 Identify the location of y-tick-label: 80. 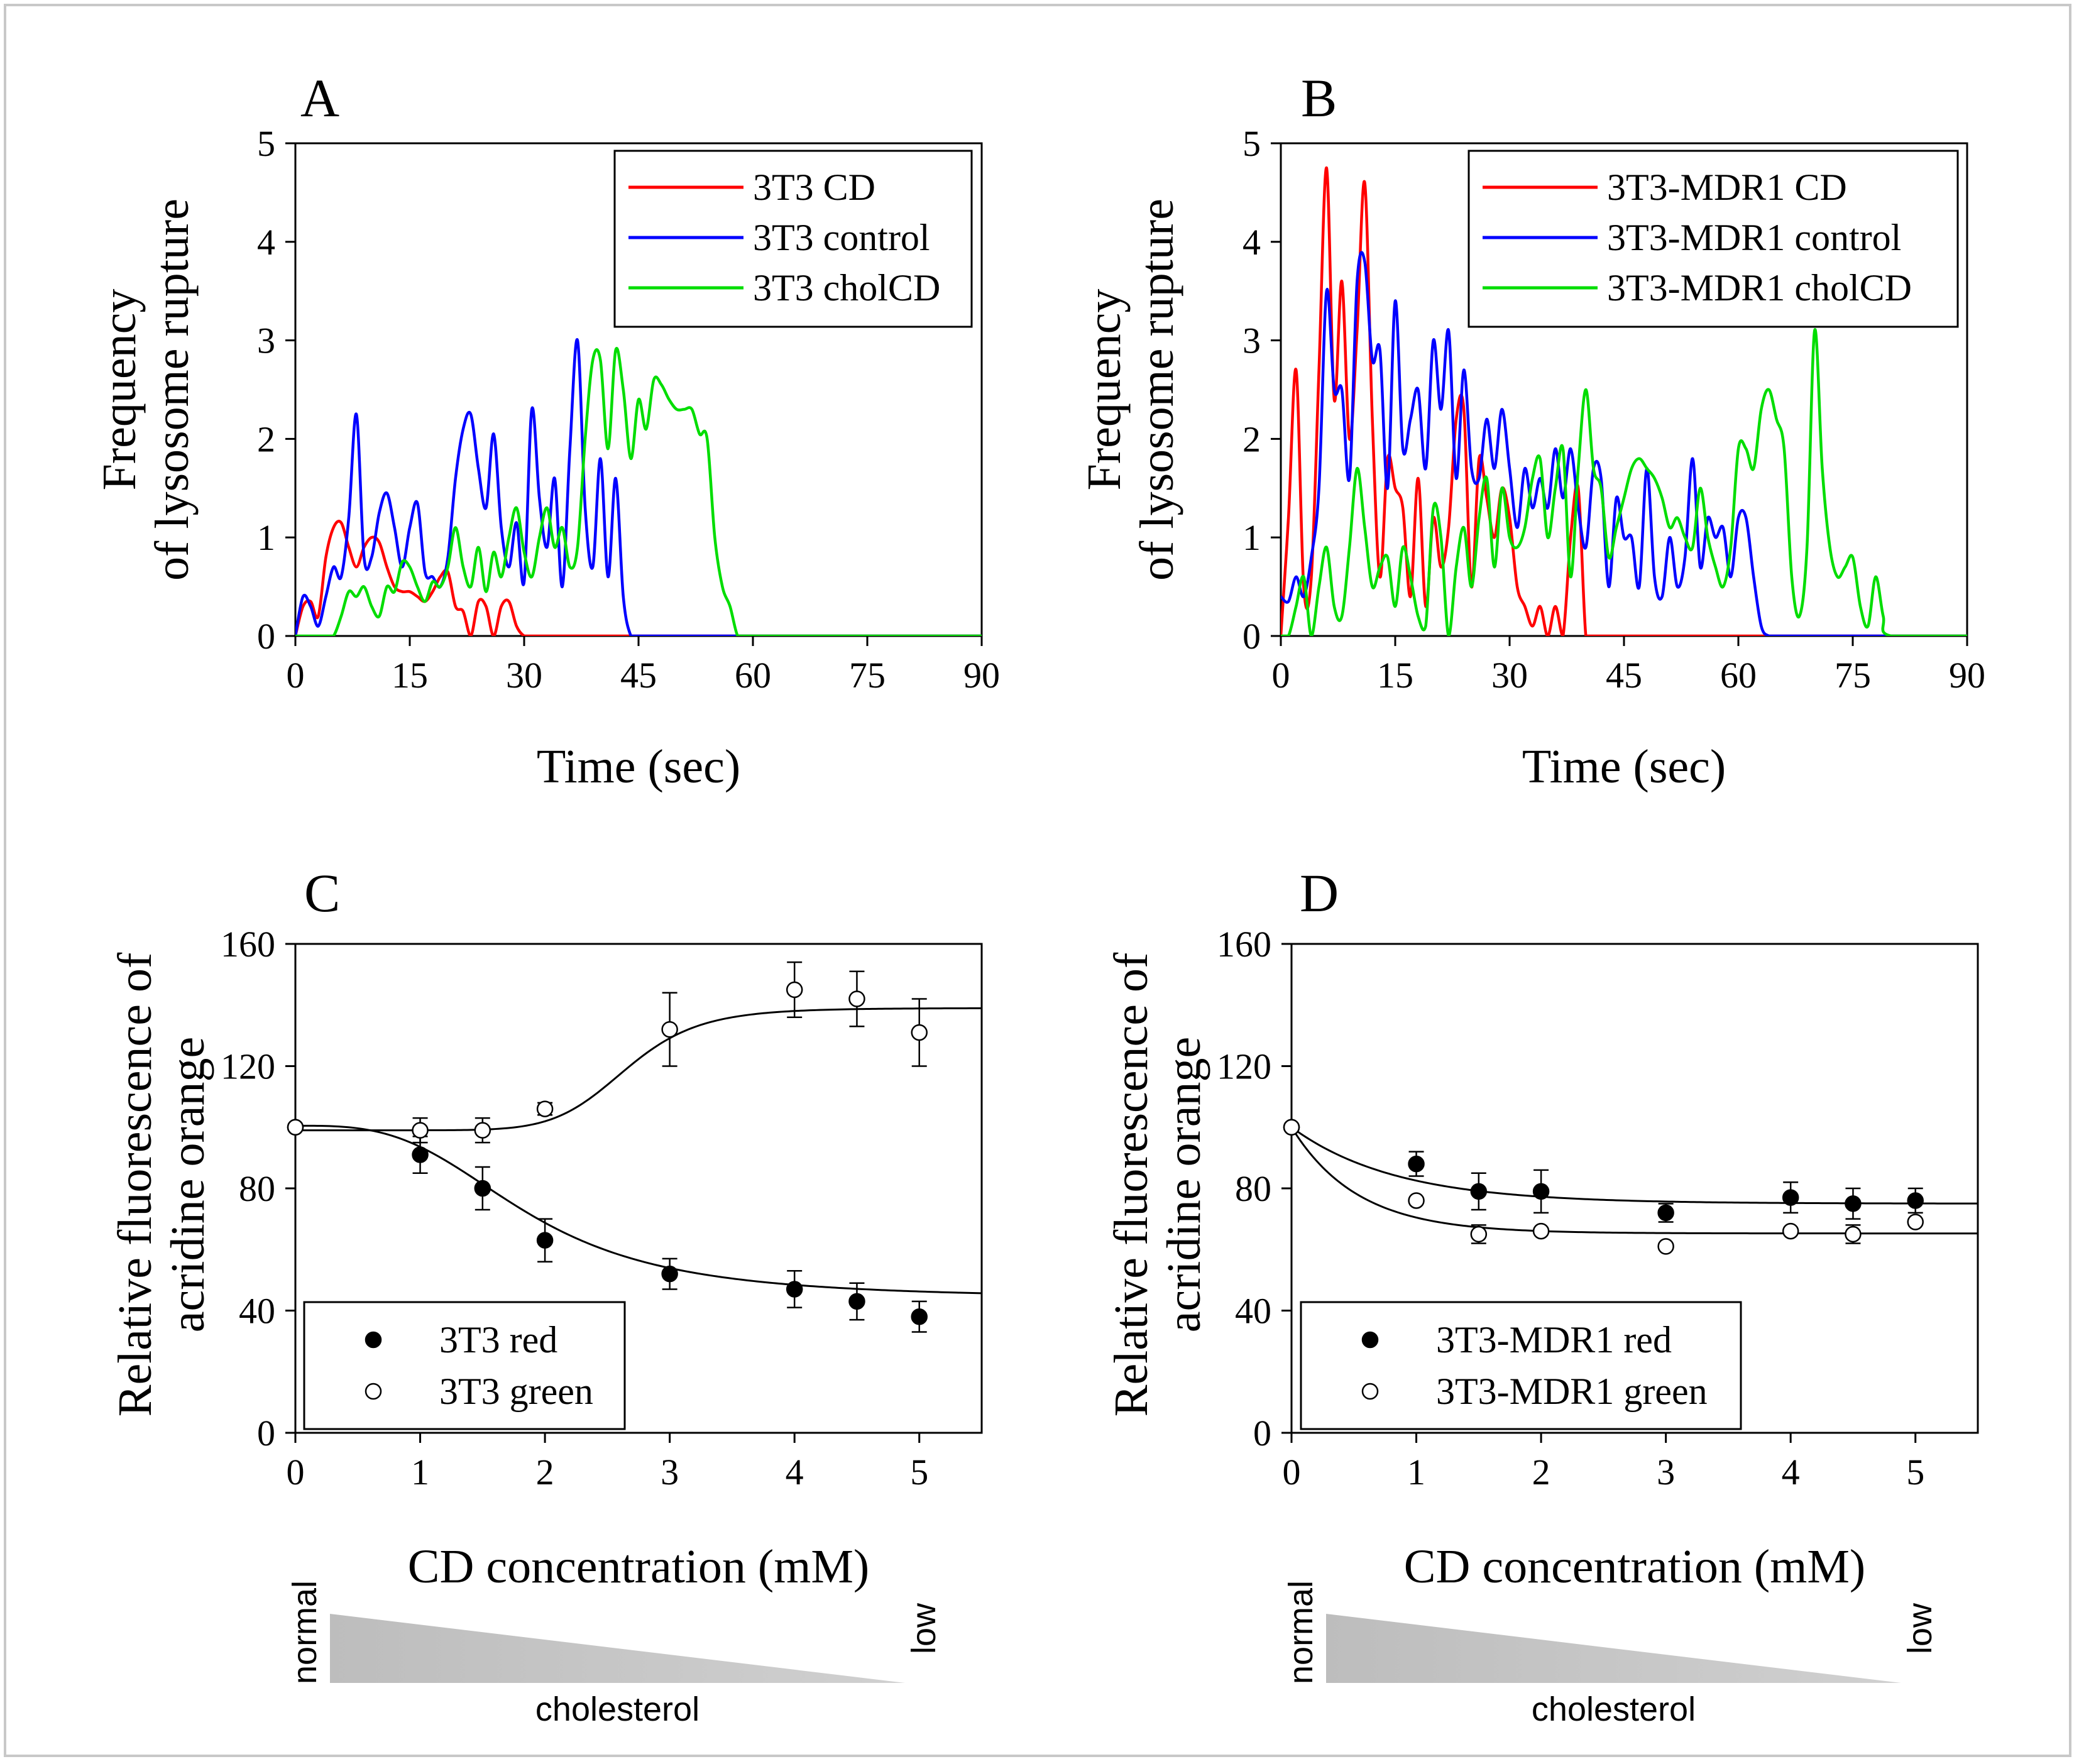
(1253, 1188).